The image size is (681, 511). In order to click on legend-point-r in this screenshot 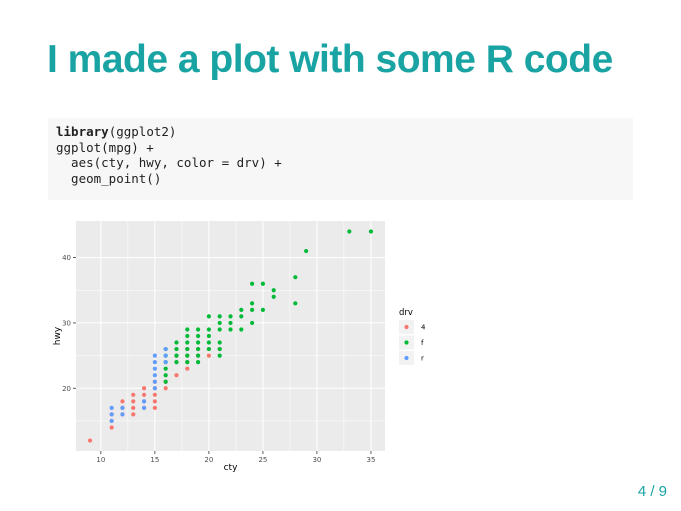, I will do `click(406, 358)`.